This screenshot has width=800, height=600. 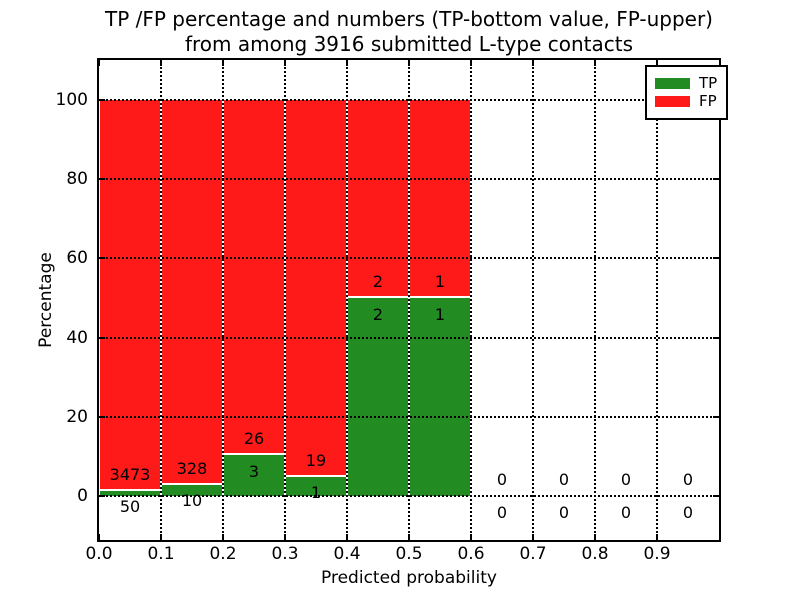 I want to click on fp-count-label: 1, so click(x=440, y=282).